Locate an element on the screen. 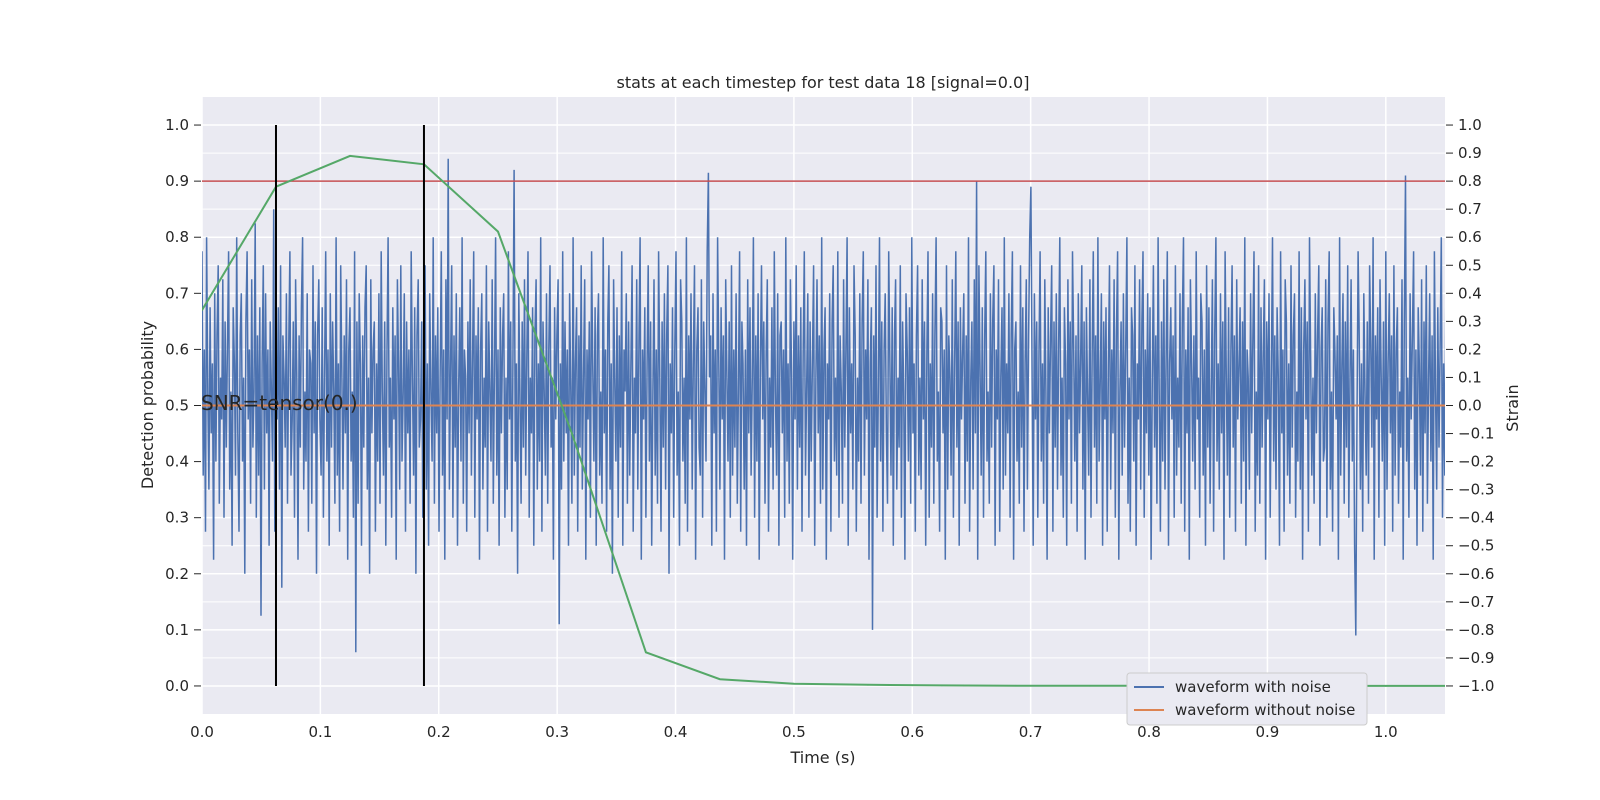 The height and width of the screenshot is (800, 1600). y2-tick-label: −0.5 is located at coordinates (1476, 546).